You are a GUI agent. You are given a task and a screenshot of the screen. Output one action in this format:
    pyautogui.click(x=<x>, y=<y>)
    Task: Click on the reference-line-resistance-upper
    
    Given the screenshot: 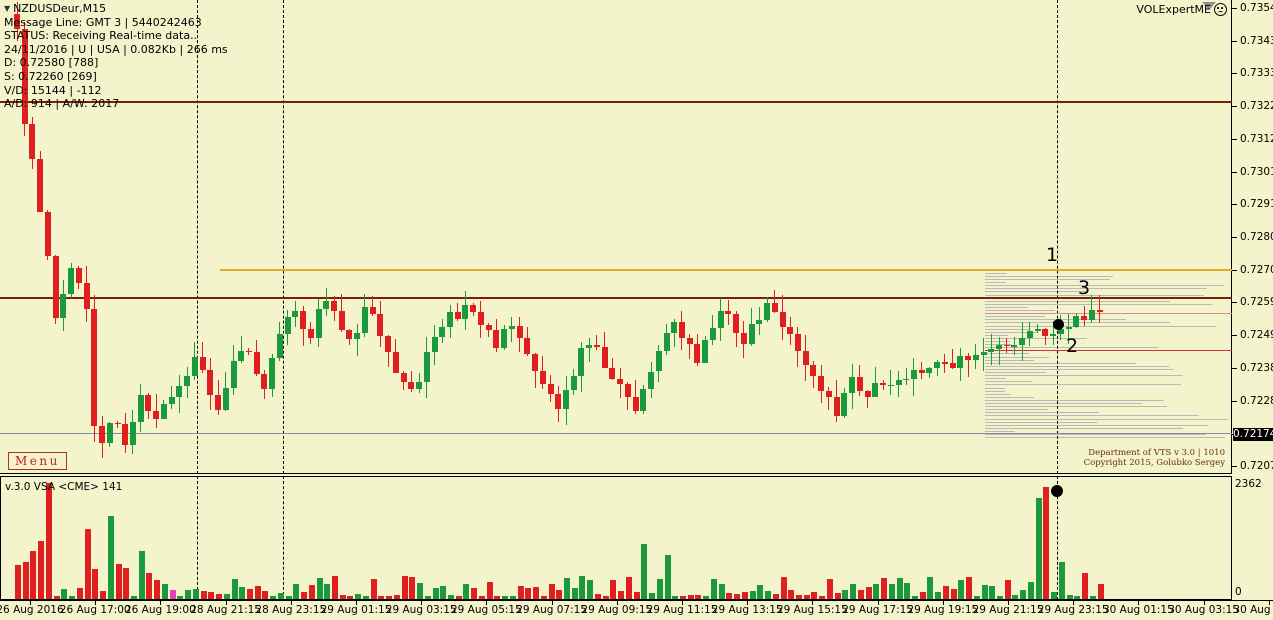 What is the action you would take?
    pyautogui.click(x=616, y=102)
    